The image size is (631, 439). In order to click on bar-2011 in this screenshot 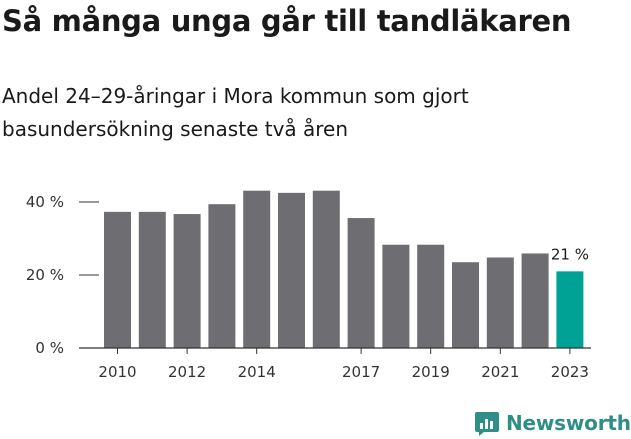, I will do `click(152, 279)`.